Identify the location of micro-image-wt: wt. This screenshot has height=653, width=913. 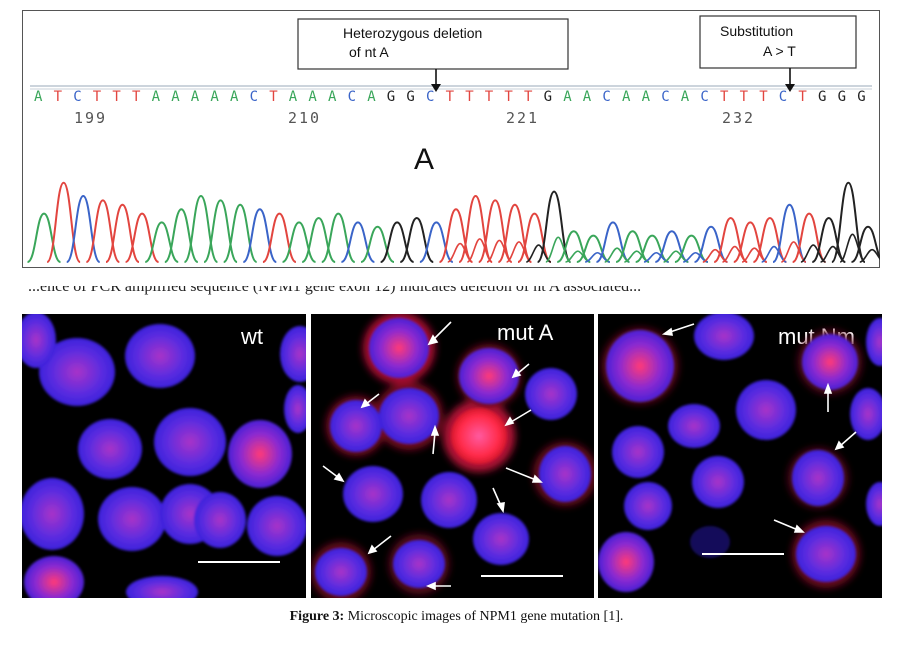
(164, 456).